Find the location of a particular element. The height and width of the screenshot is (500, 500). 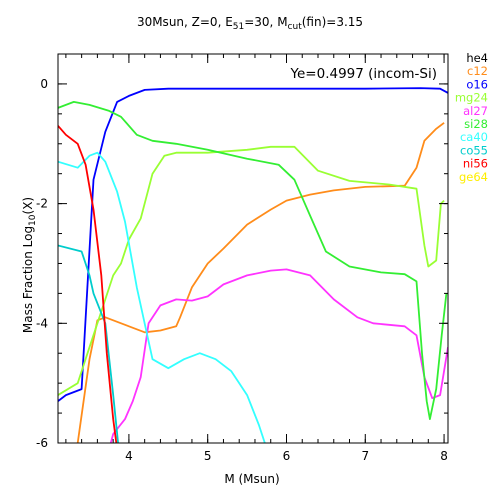

chart-title: 30Msun, Z=0, E51=30, Mcut(fin)=3.15 is located at coordinates (250, 23).